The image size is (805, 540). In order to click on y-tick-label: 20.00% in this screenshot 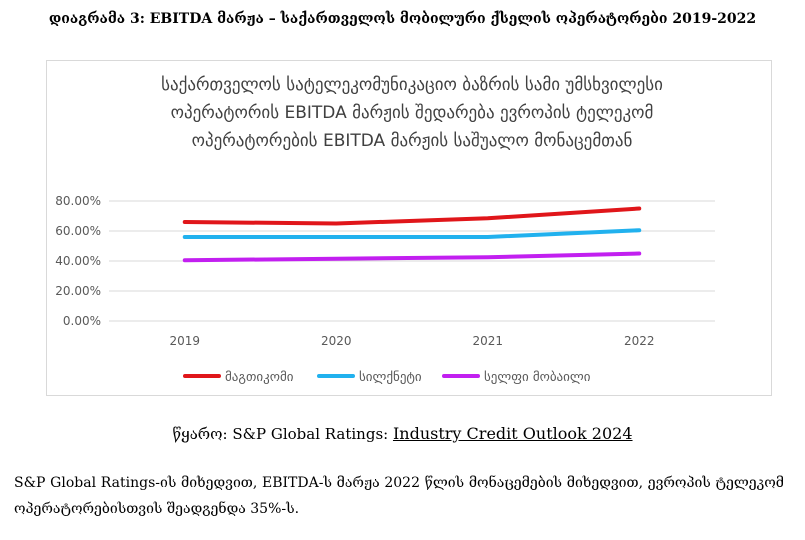, I will do `click(78, 291)`.